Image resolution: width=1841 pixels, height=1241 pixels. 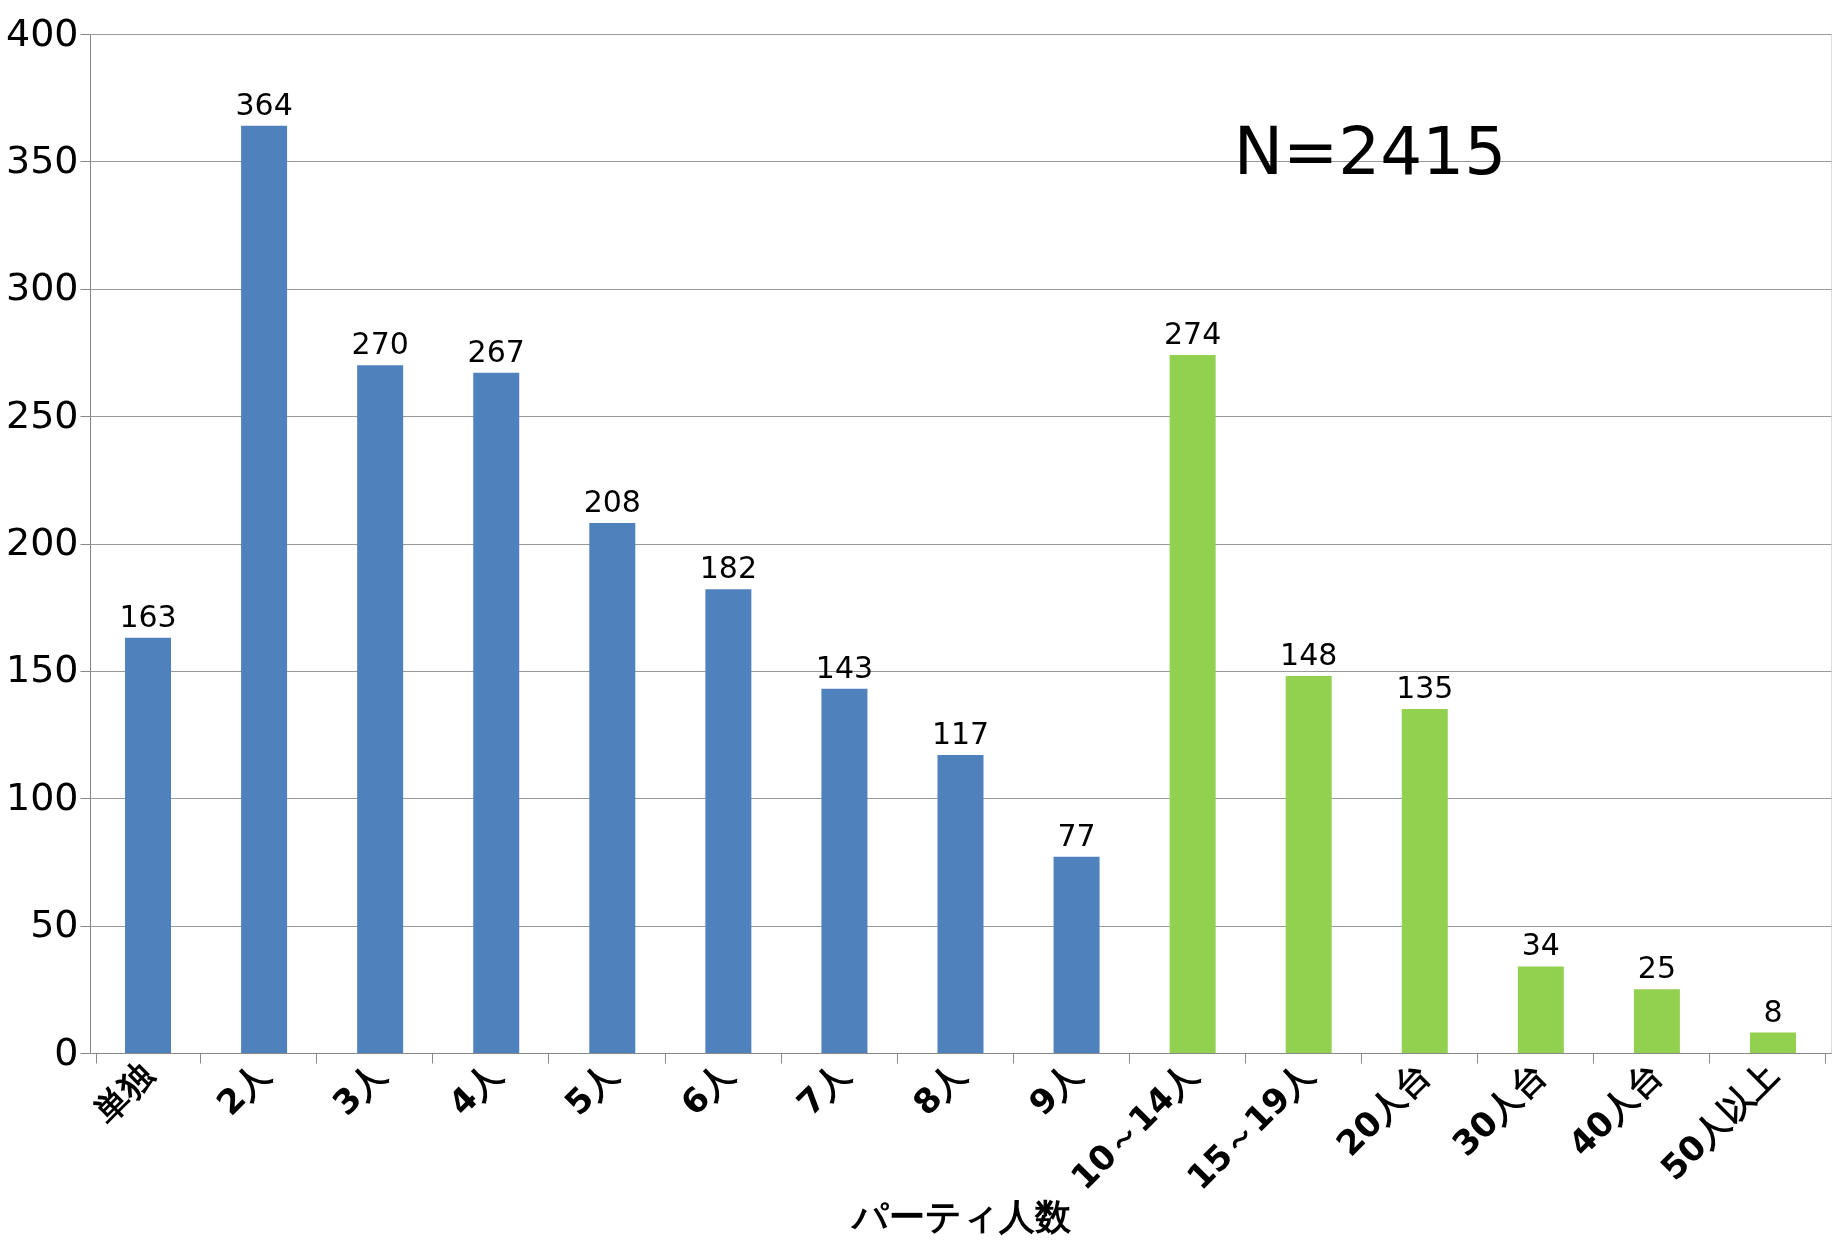 What do you see at coordinates (1540, 945) in the screenshot?
I see `data-label: 34` at bounding box center [1540, 945].